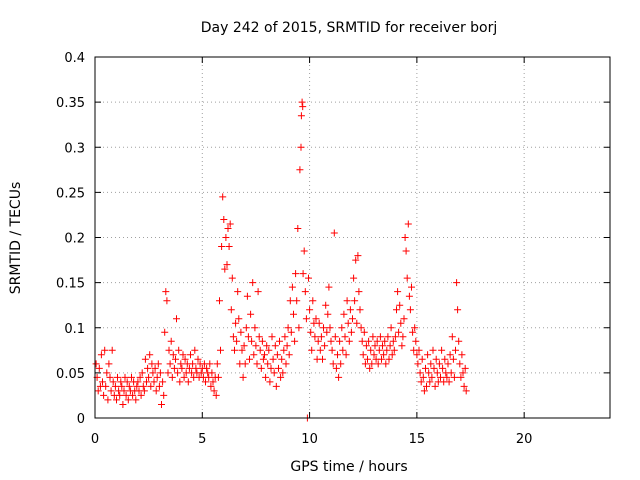  I want to click on y-tick-label: 0.05, so click(70, 374).